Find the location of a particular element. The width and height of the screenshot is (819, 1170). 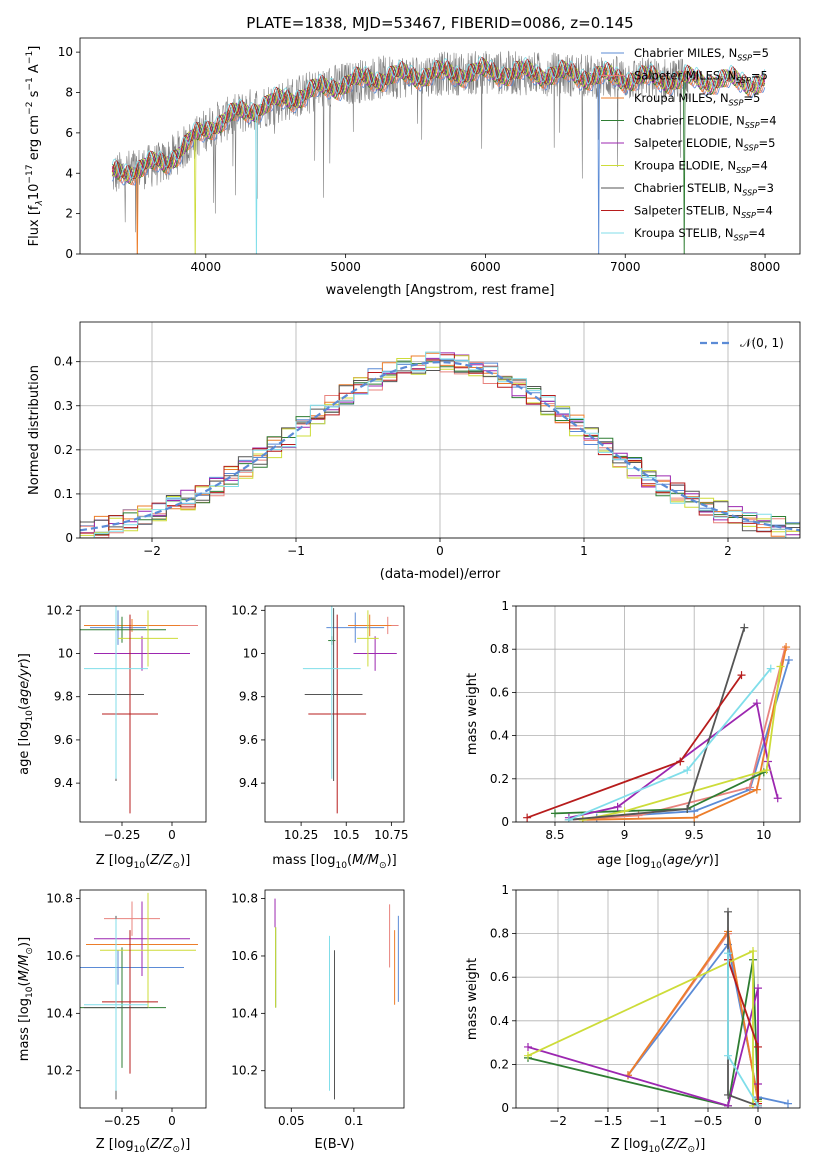

legend-label: Kroupa STELIB, NSSP=4 is located at coordinates (699, 234).